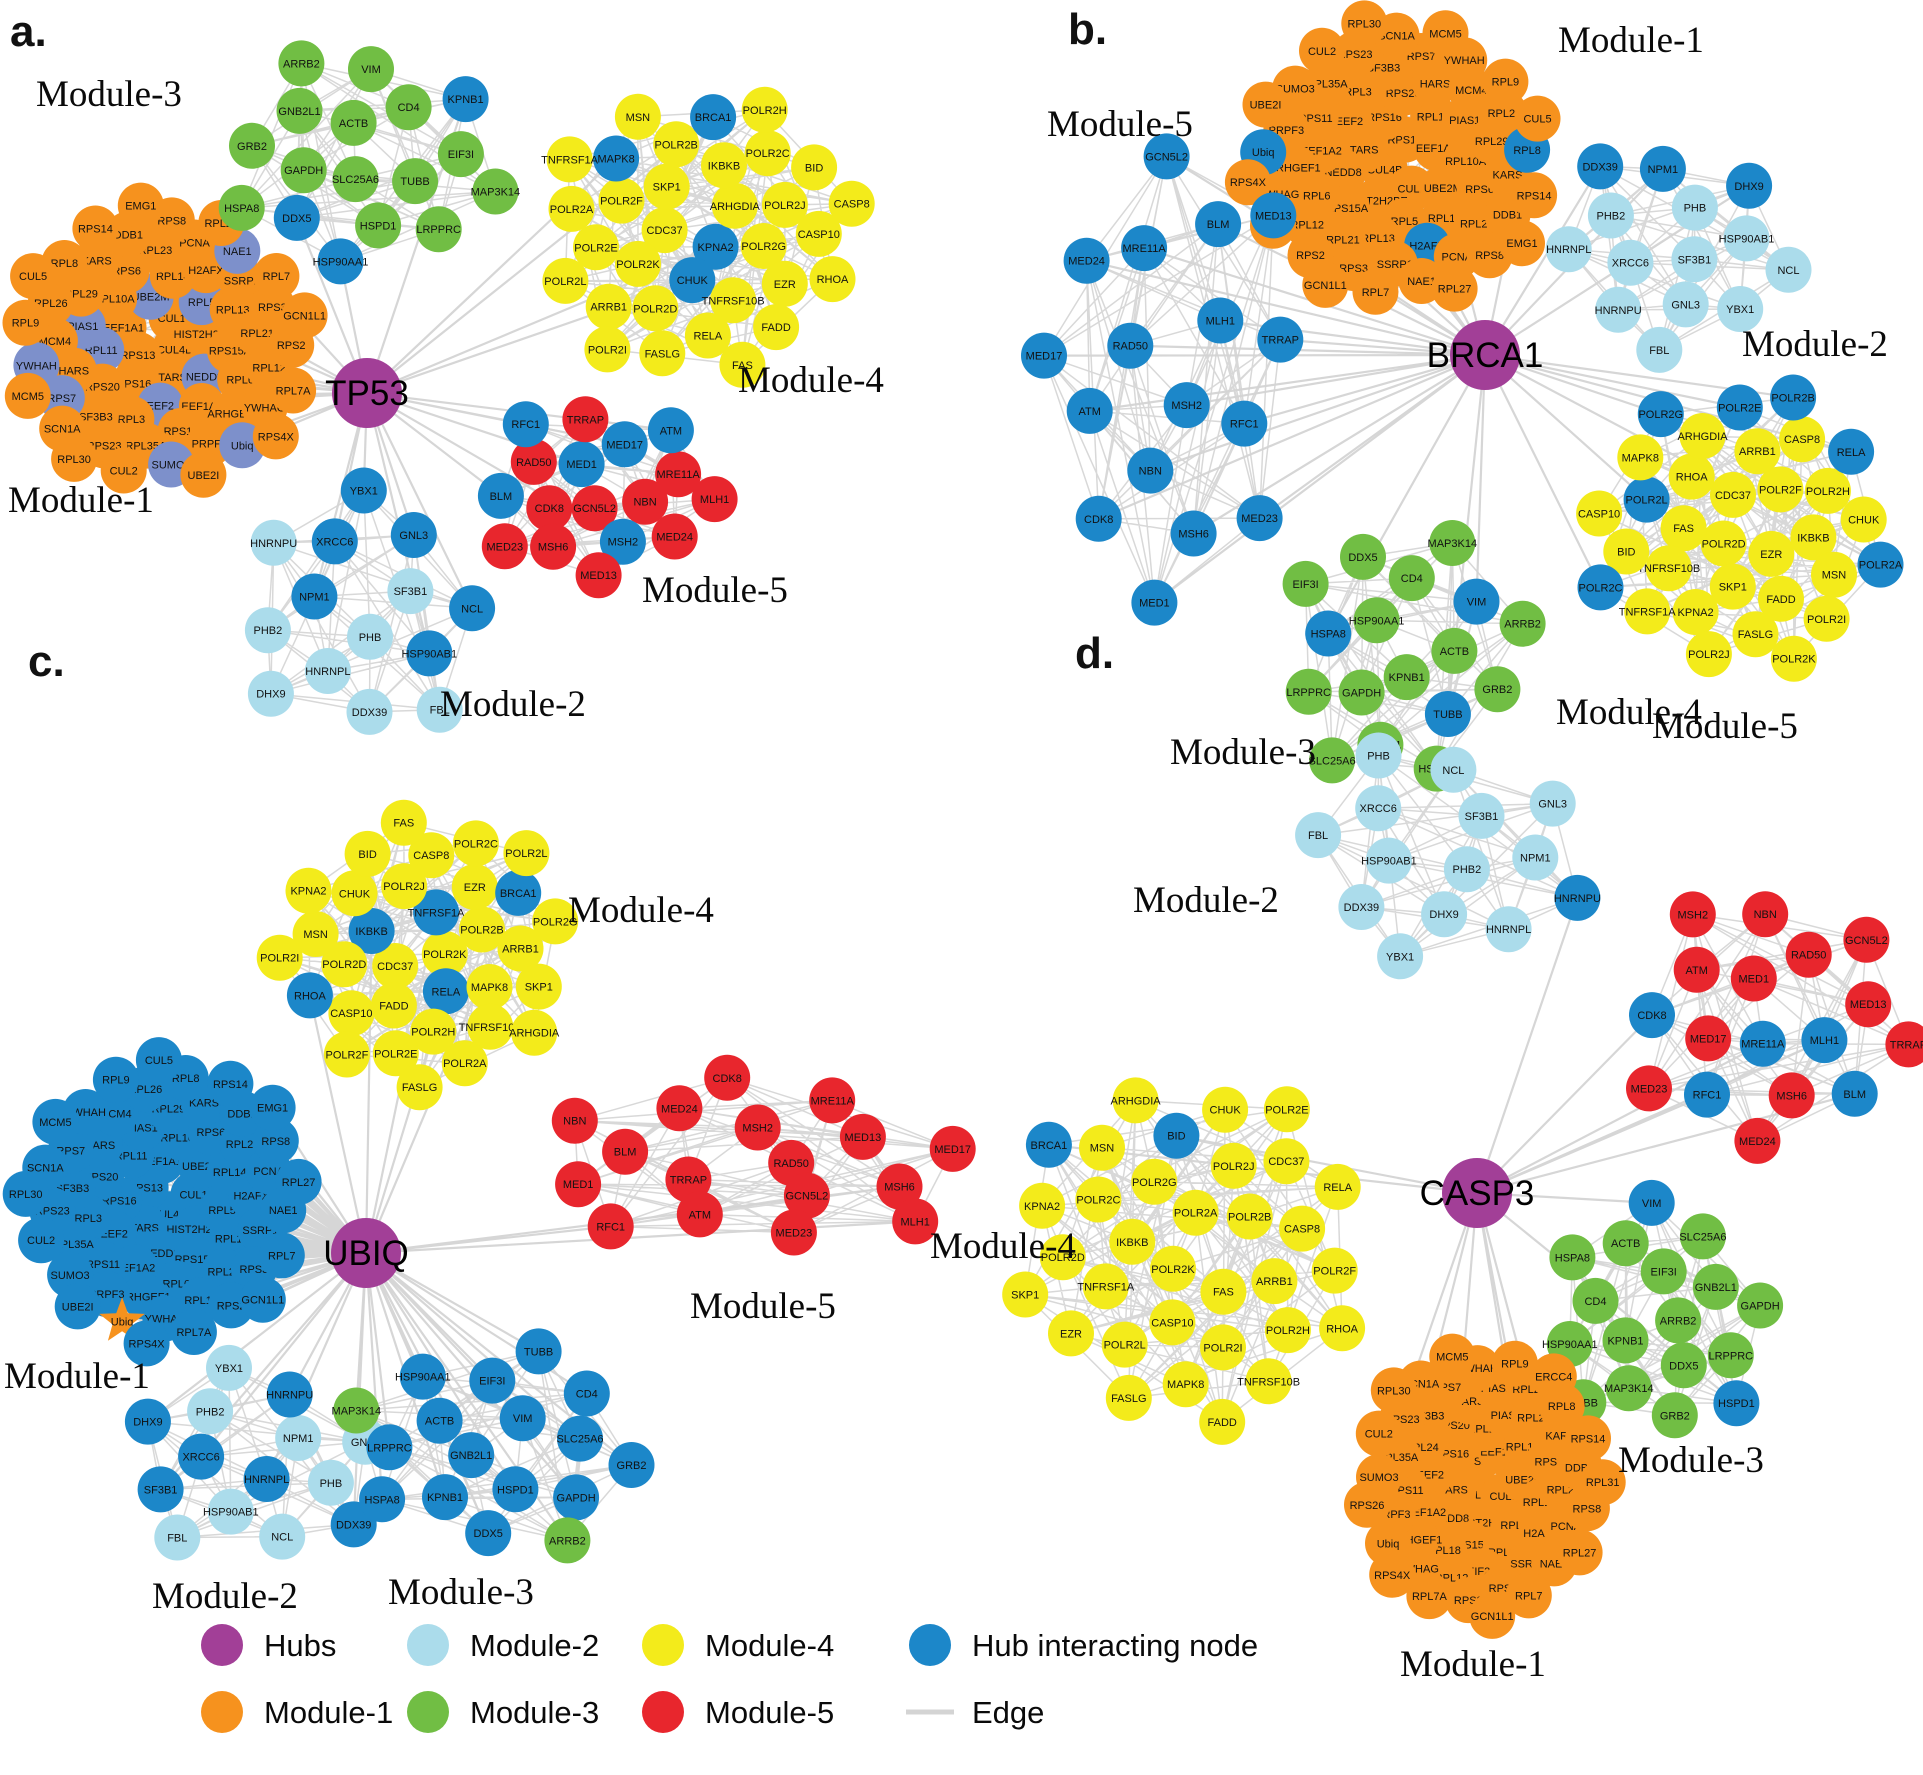 This screenshot has width=1923, height=1775. I want to click on node-b-POLR2B: POLR2B, so click(1793, 397).